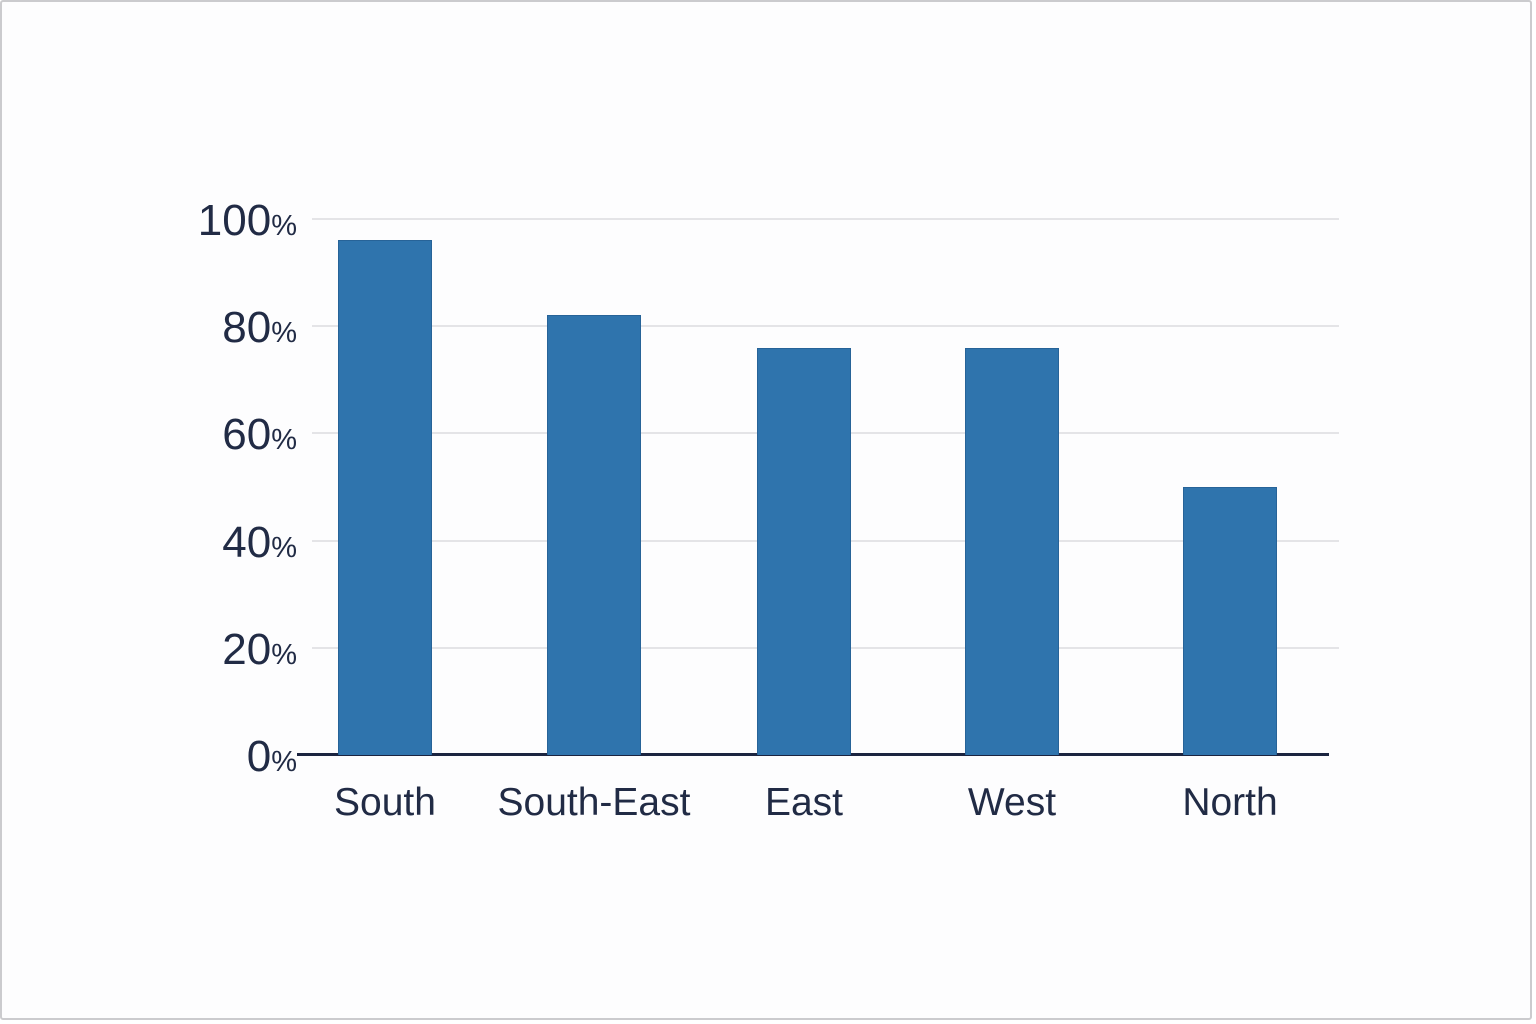 Image resolution: width=1536 pixels, height=1024 pixels. Describe the element at coordinates (594, 535) in the screenshot. I see `bar-south-east` at that location.